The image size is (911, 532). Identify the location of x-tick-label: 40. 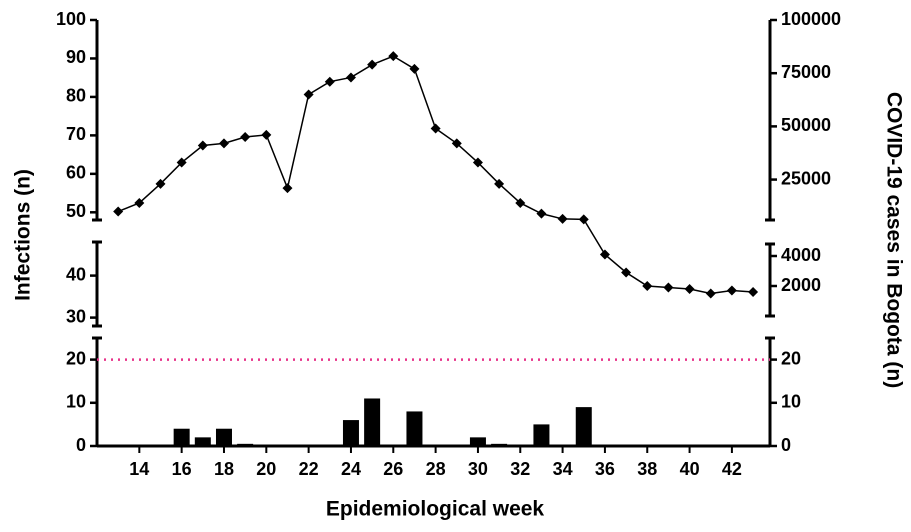
(690, 469).